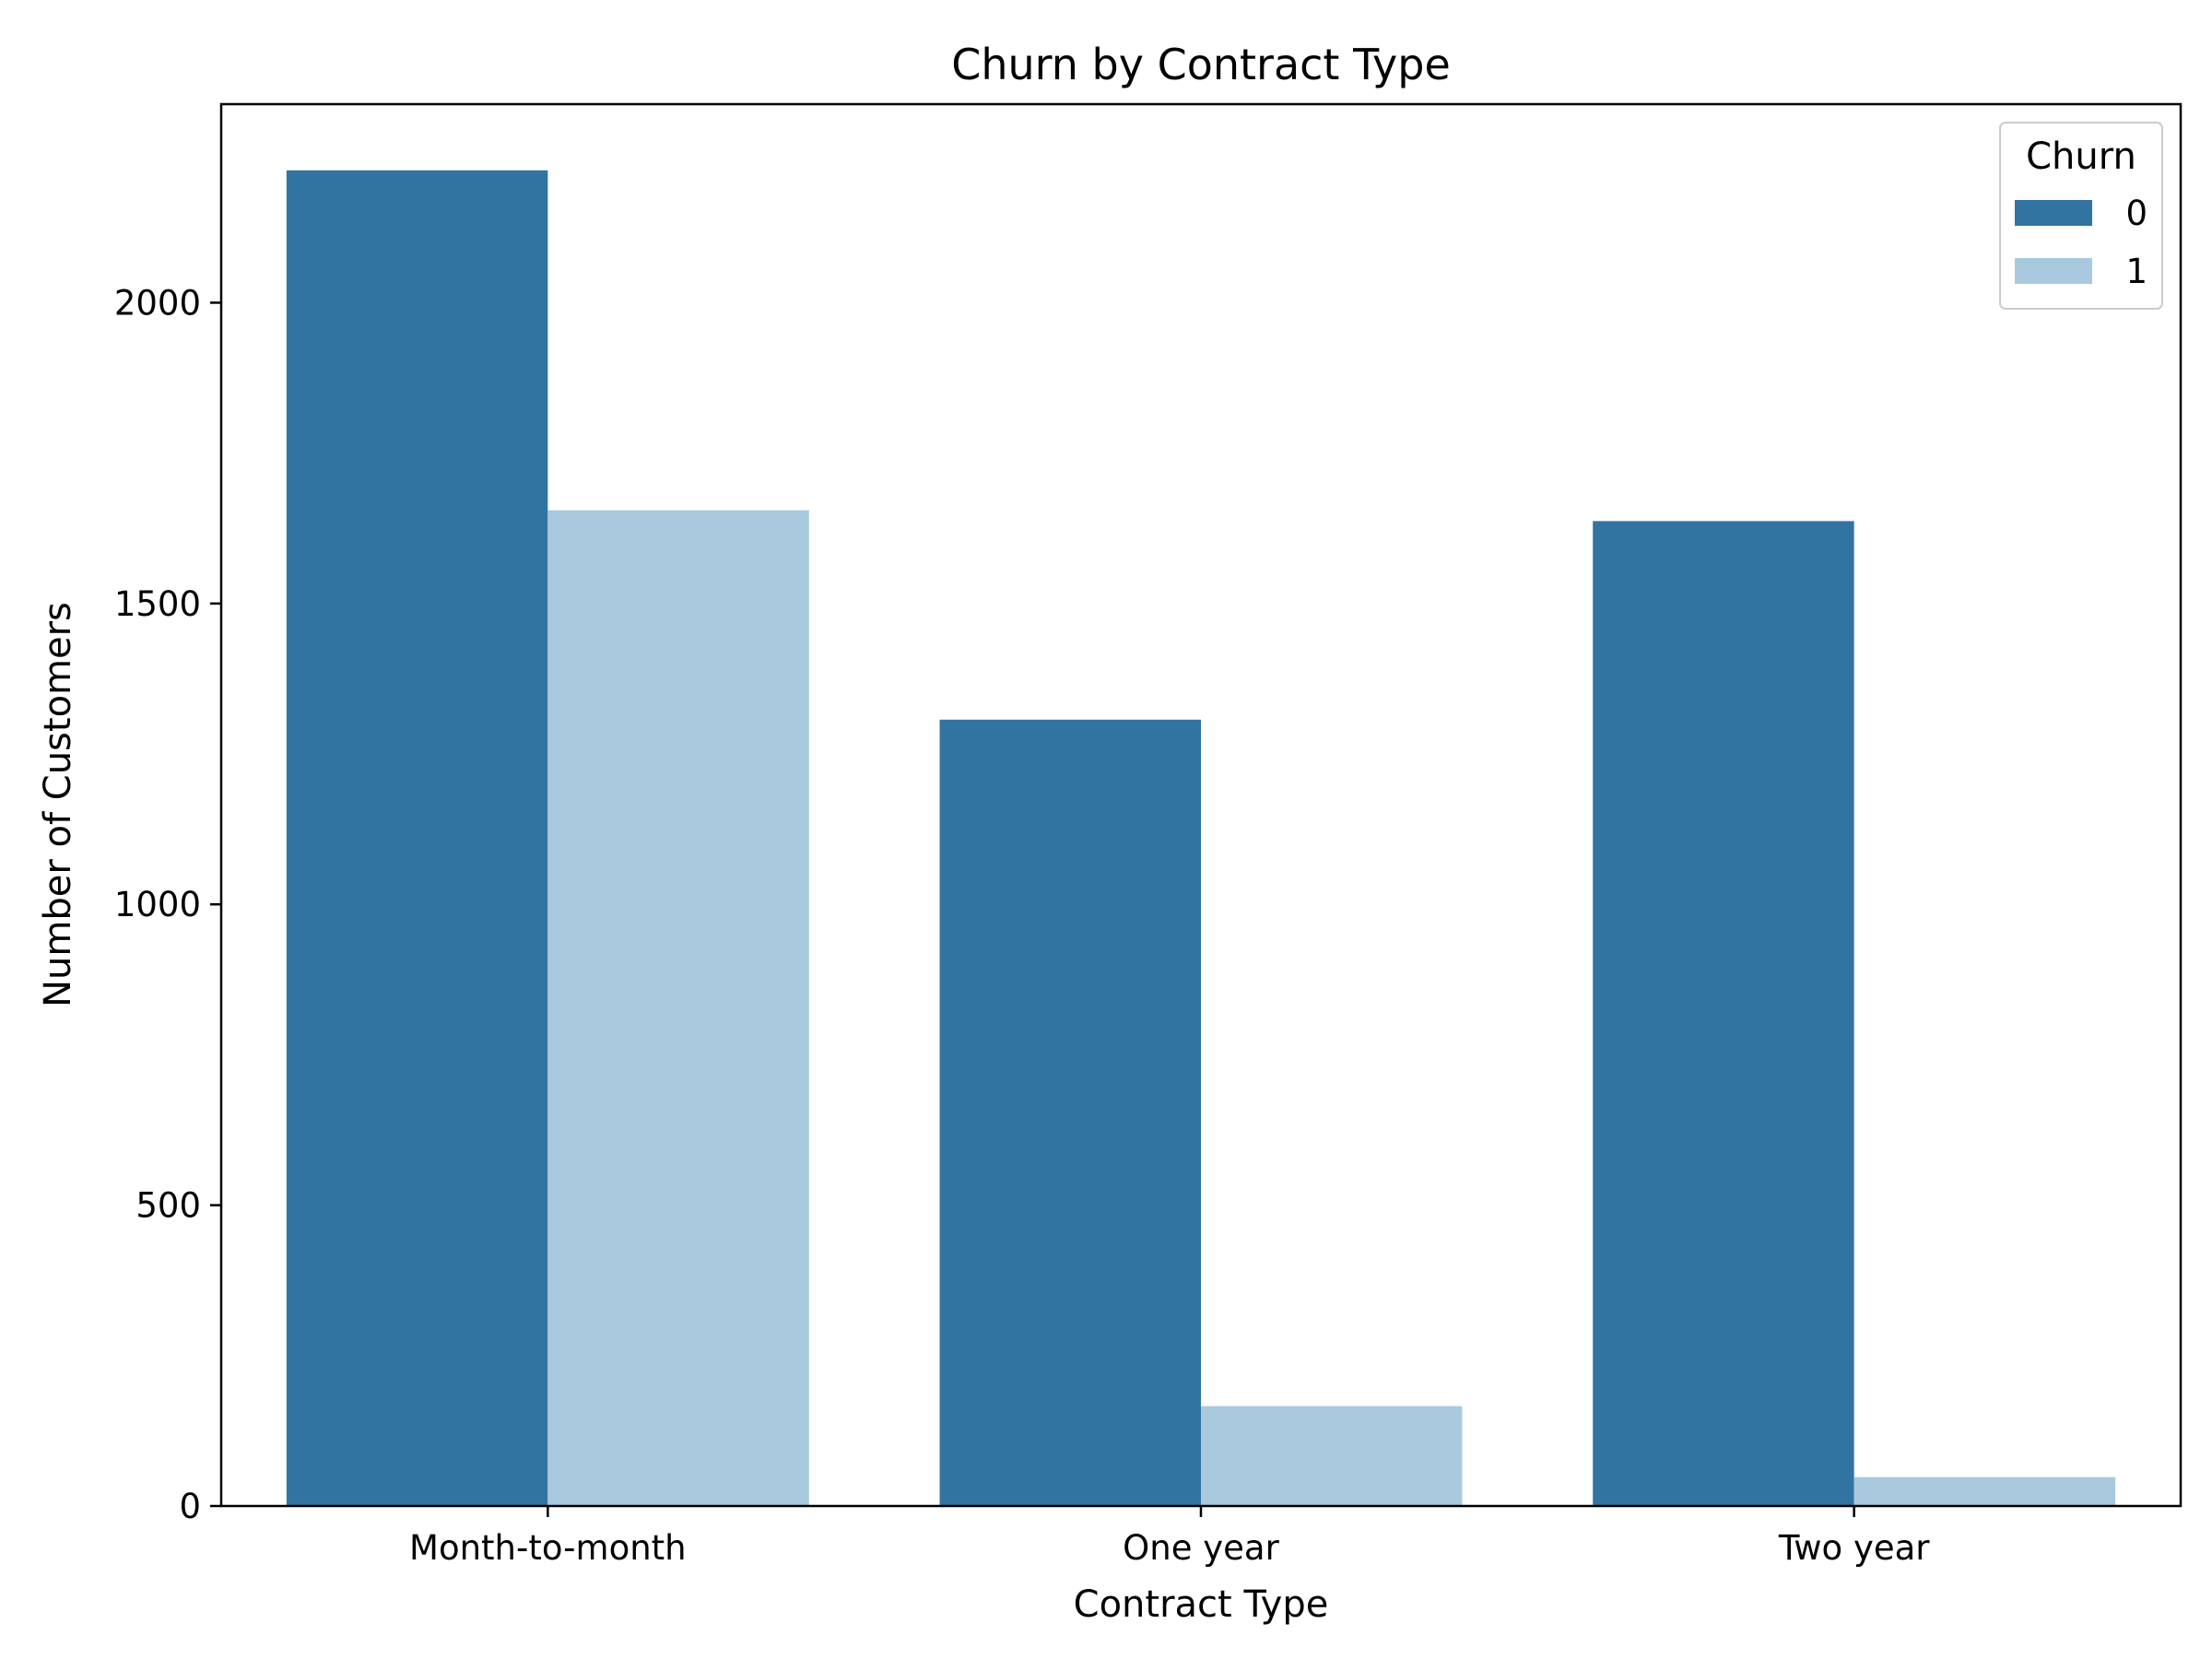 The width and height of the screenshot is (2212, 1659). Describe the element at coordinates (168, 1206) in the screenshot. I see `y-tick-label: 500` at that location.